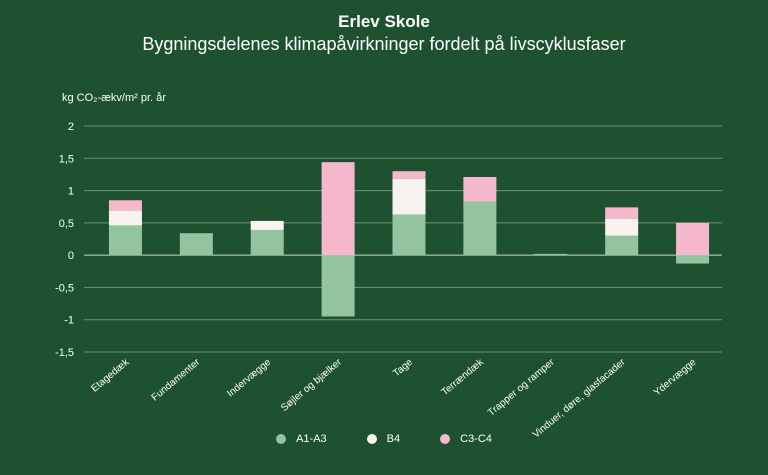 The image size is (768, 475). Describe the element at coordinates (66, 159) in the screenshot. I see `y-tick-label: 1,5` at that location.